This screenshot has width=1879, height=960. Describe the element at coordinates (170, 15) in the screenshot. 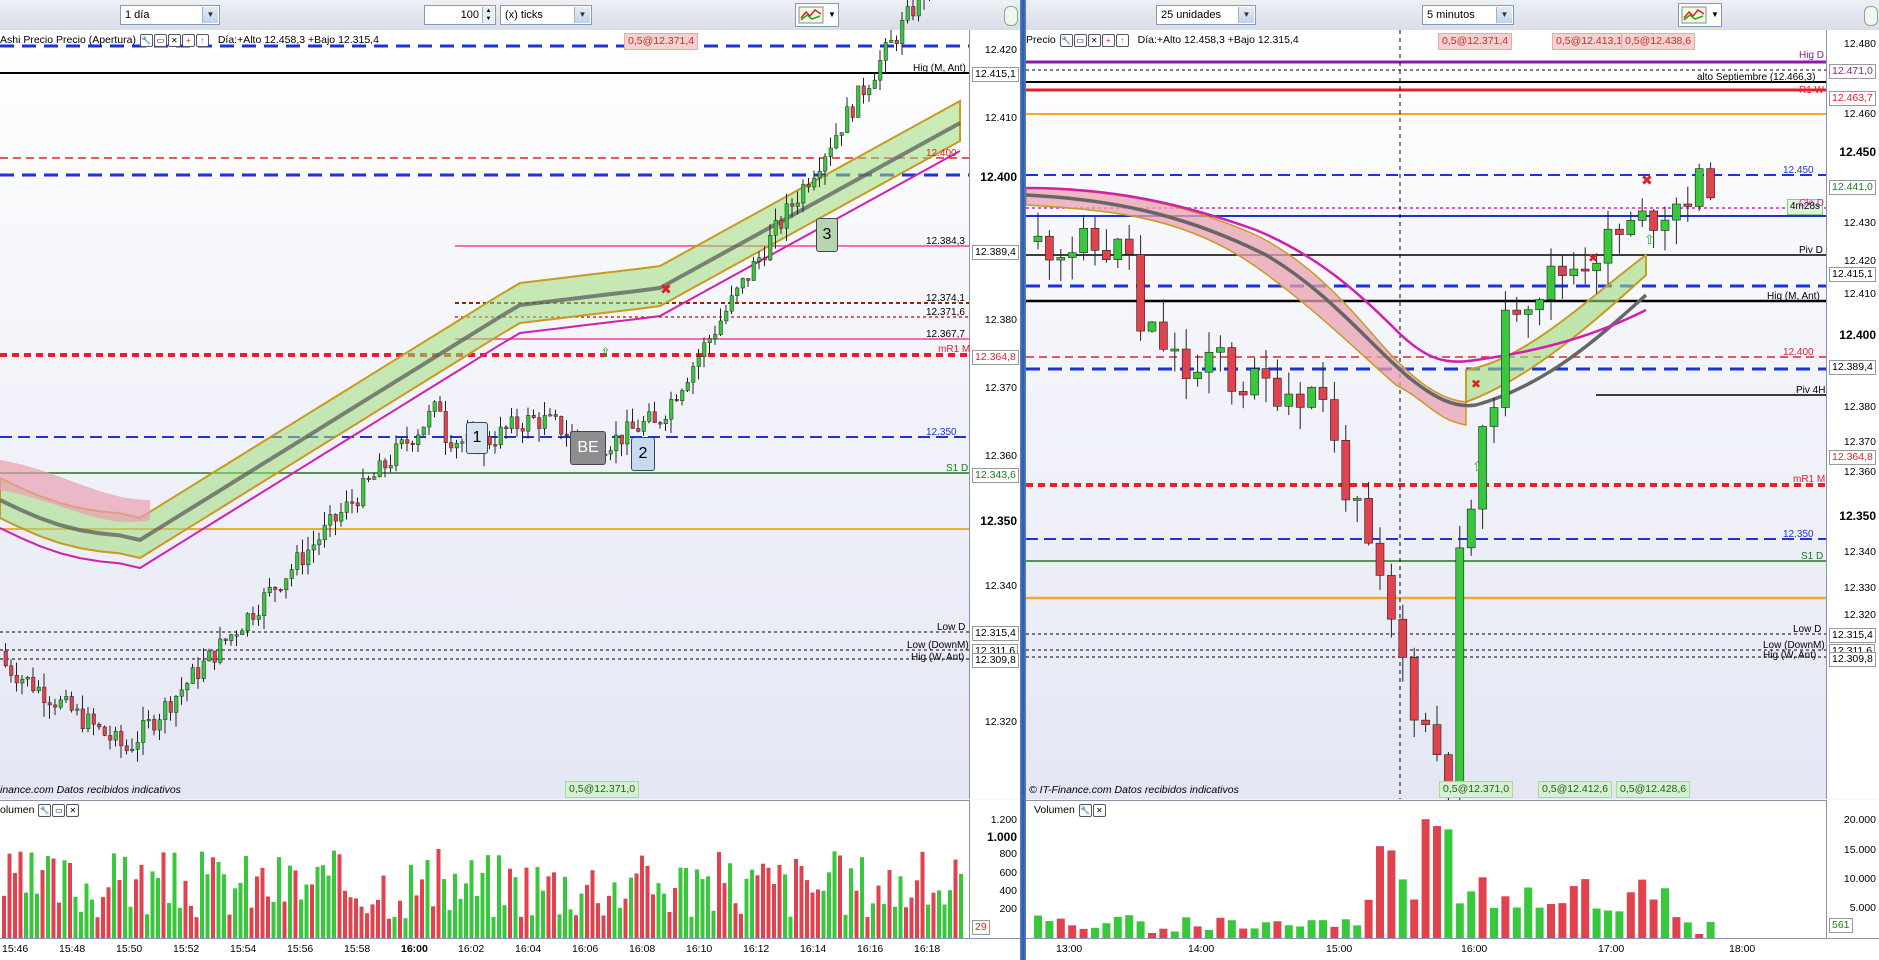

I see `period-select: 1 día ▼` at that location.